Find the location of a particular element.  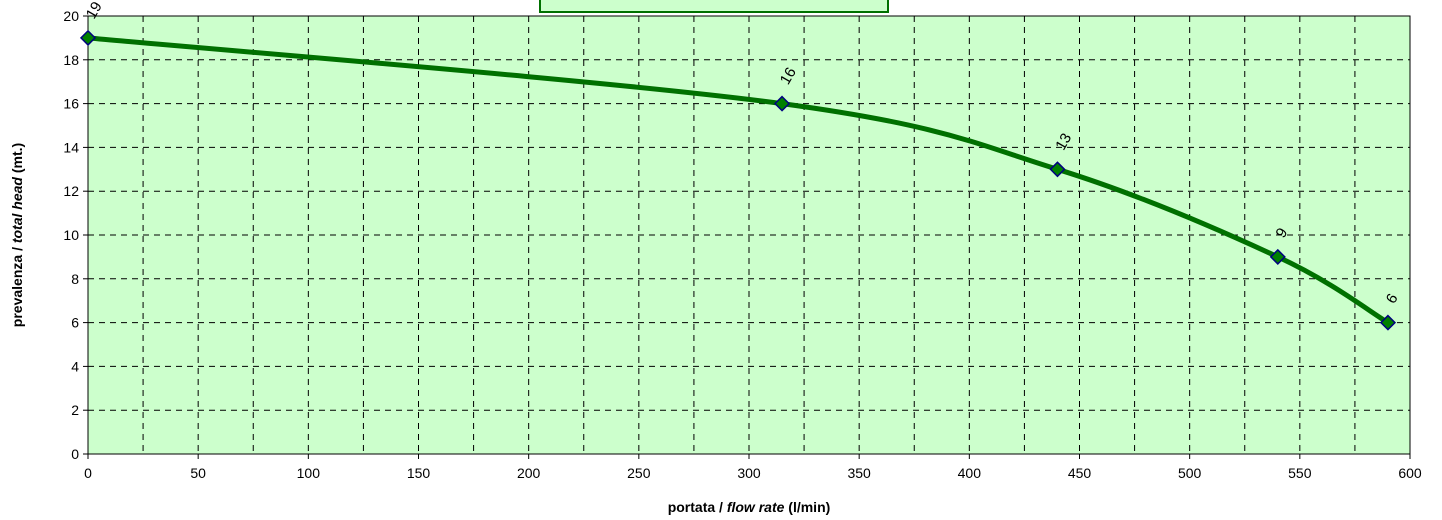

x-tick-label: 250 is located at coordinates (639, 473).